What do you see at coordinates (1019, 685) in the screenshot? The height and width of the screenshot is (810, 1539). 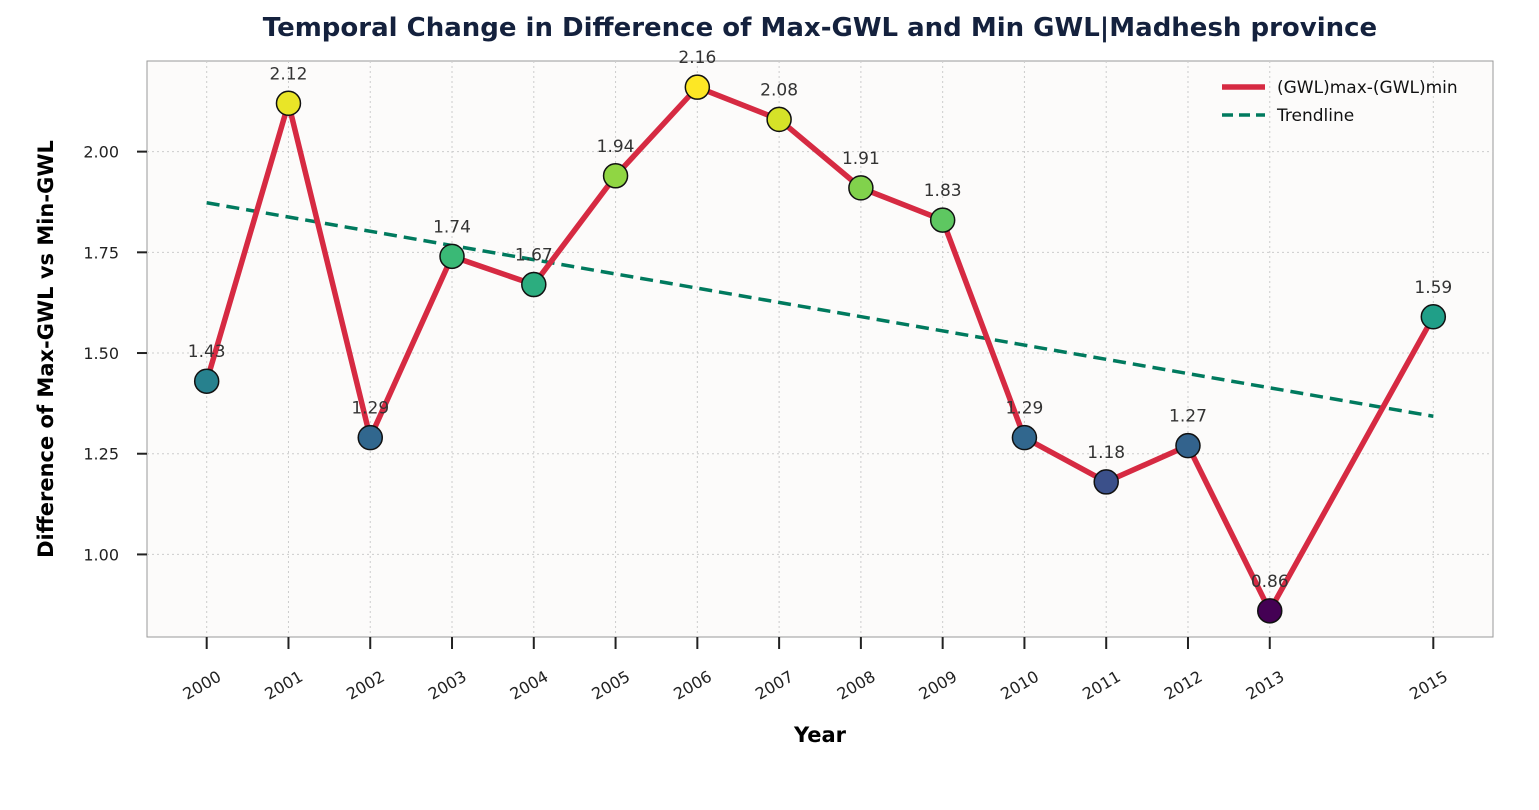 I see `x-tick-label: 2010` at bounding box center [1019, 685].